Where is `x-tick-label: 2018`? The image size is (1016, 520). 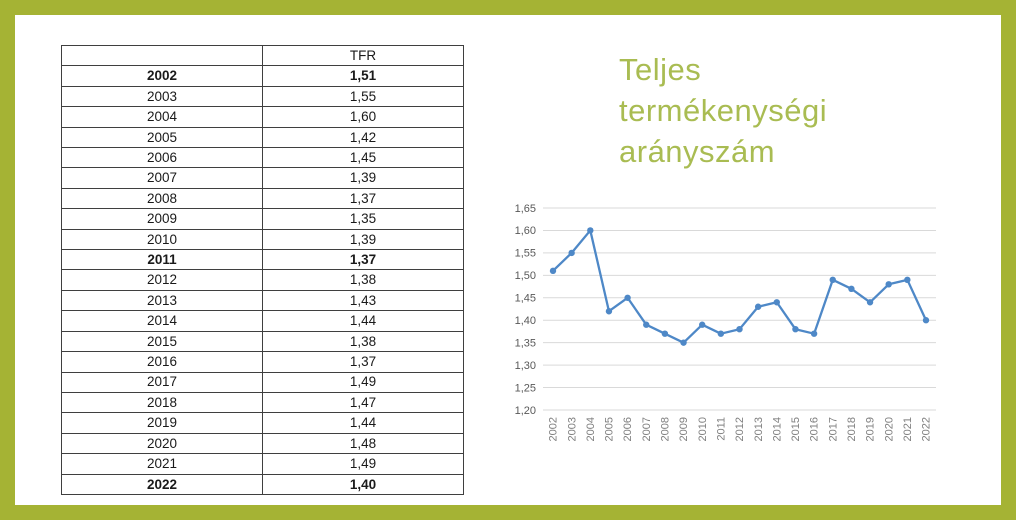 x-tick-label: 2018 is located at coordinates (852, 429).